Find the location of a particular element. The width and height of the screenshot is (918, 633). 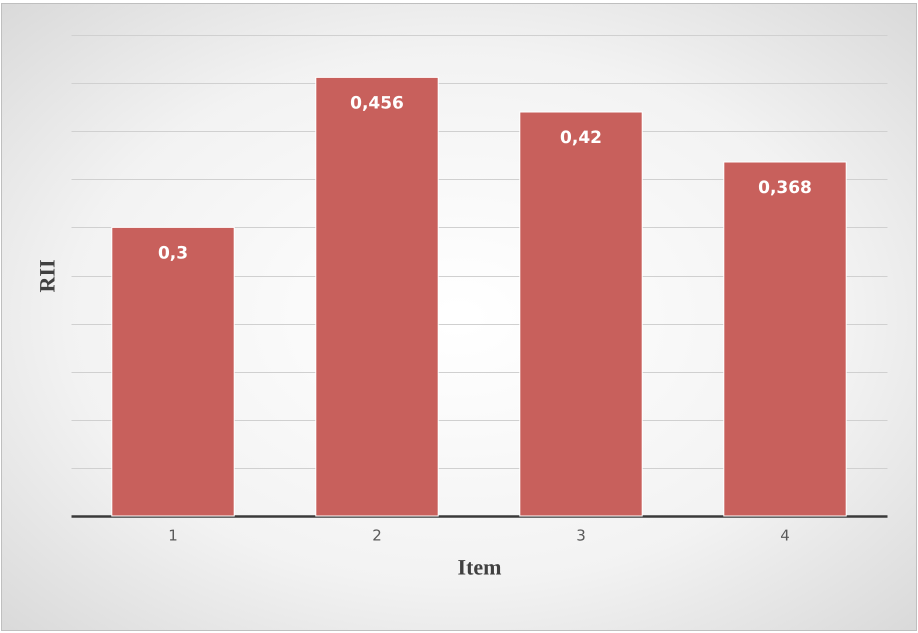

x-tick-label: 2 is located at coordinates (377, 535).